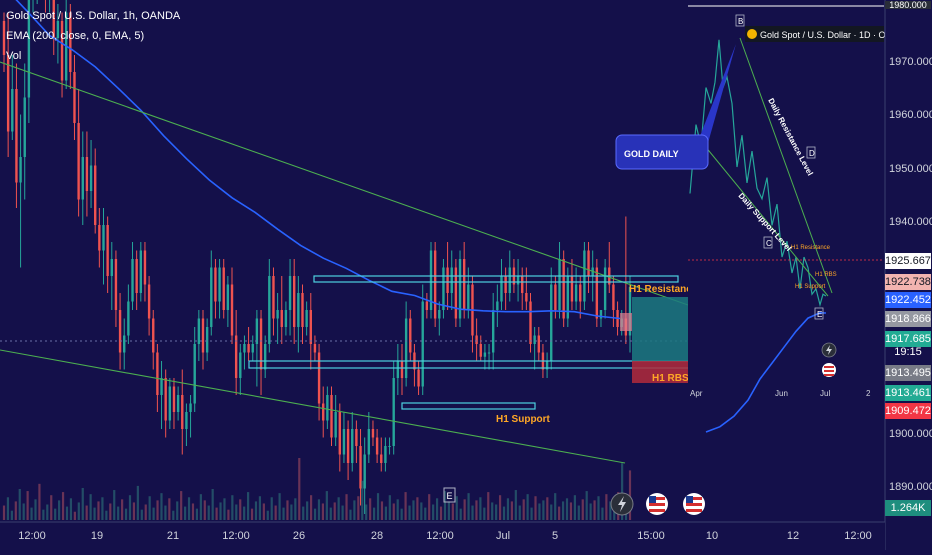  What do you see at coordinates (651, 154) in the screenshot?
I see `gold-daily-label: GOLD DAILY` at bounding box center [651, 154].